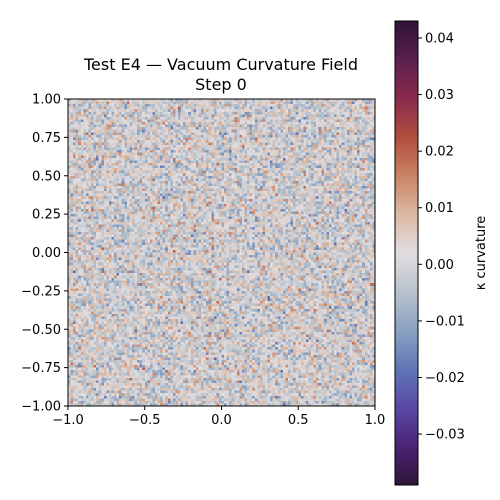  I want to click on colorbar-tick-label: 0.01, so click(439, 208).